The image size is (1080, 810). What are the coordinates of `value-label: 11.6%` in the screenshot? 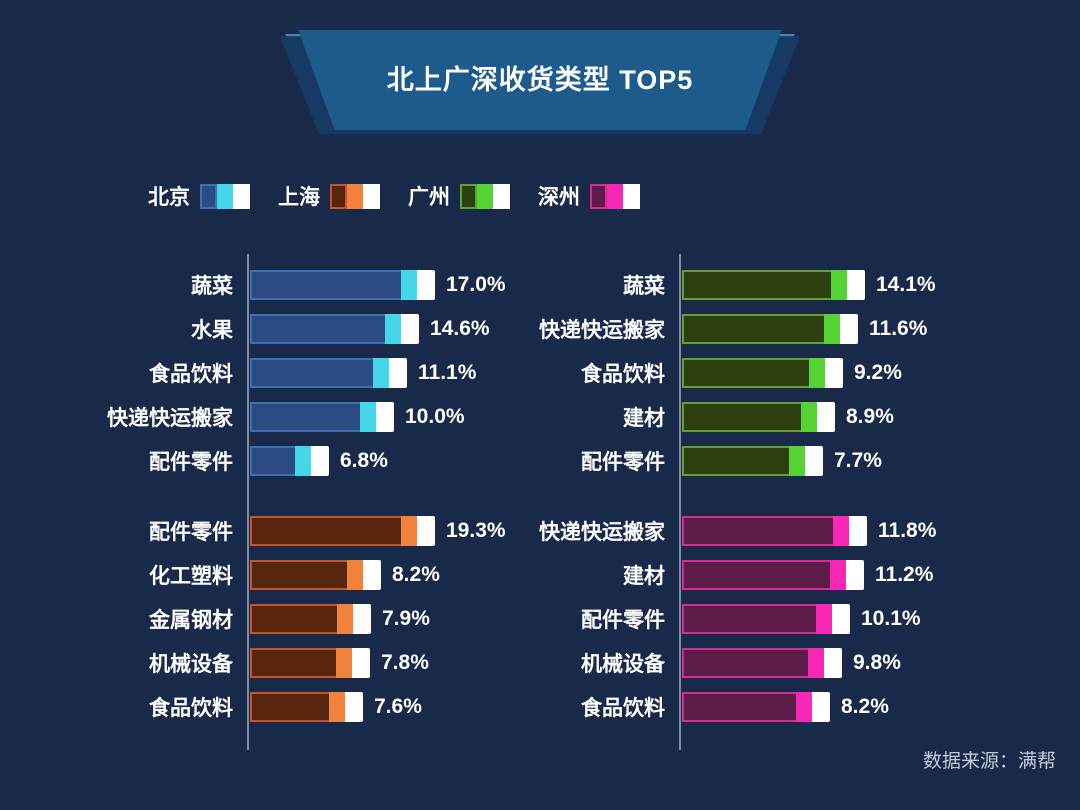 It's located at (898, 328).